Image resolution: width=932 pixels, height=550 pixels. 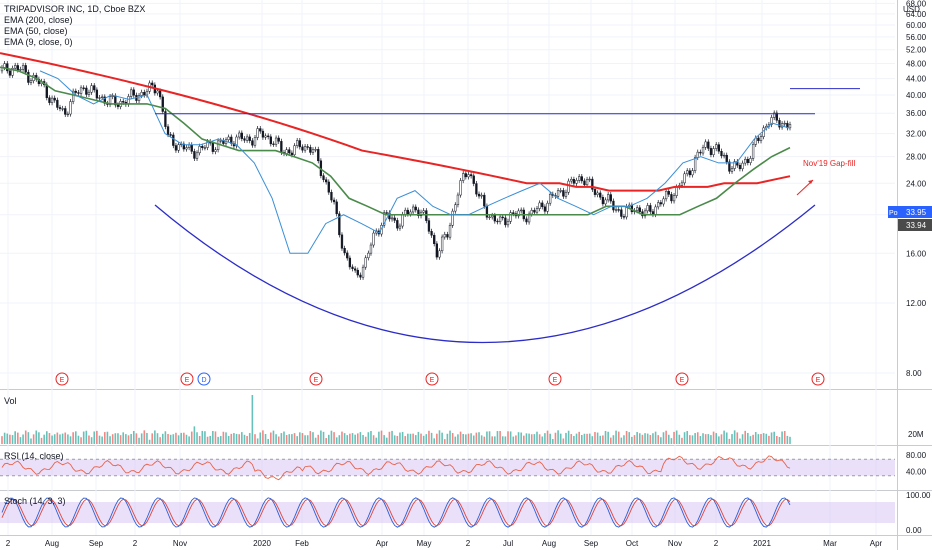 I want to click on symbol-title: TRIPADVISOR INC, 1D, Cboe BZX, so click(x=75, y=9).